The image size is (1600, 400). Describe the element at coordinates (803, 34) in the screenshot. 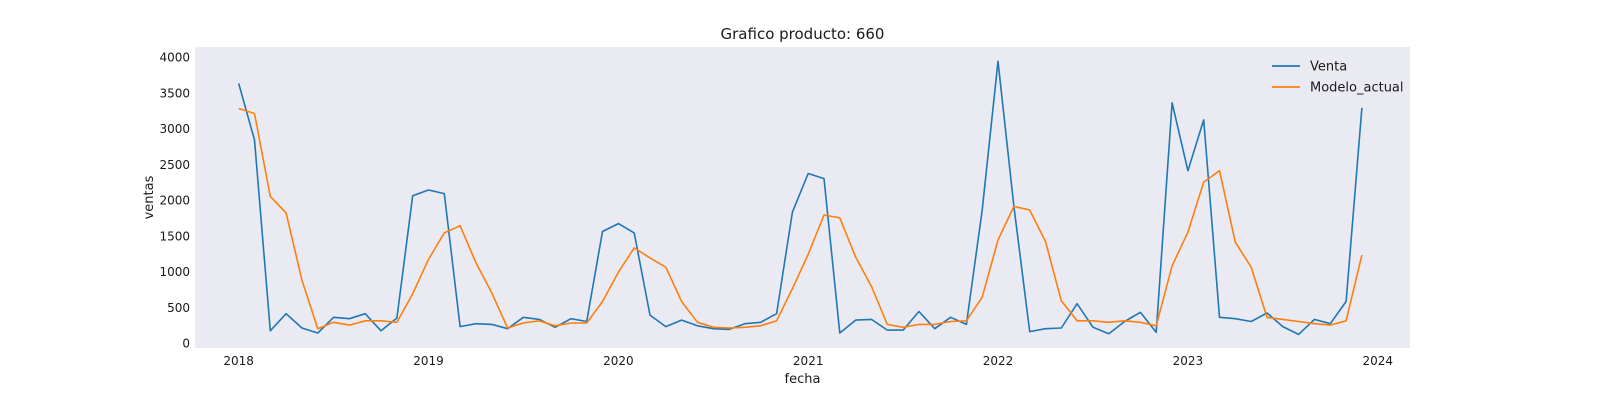

I see `chart-title: Grafico producto: 660` at that location.